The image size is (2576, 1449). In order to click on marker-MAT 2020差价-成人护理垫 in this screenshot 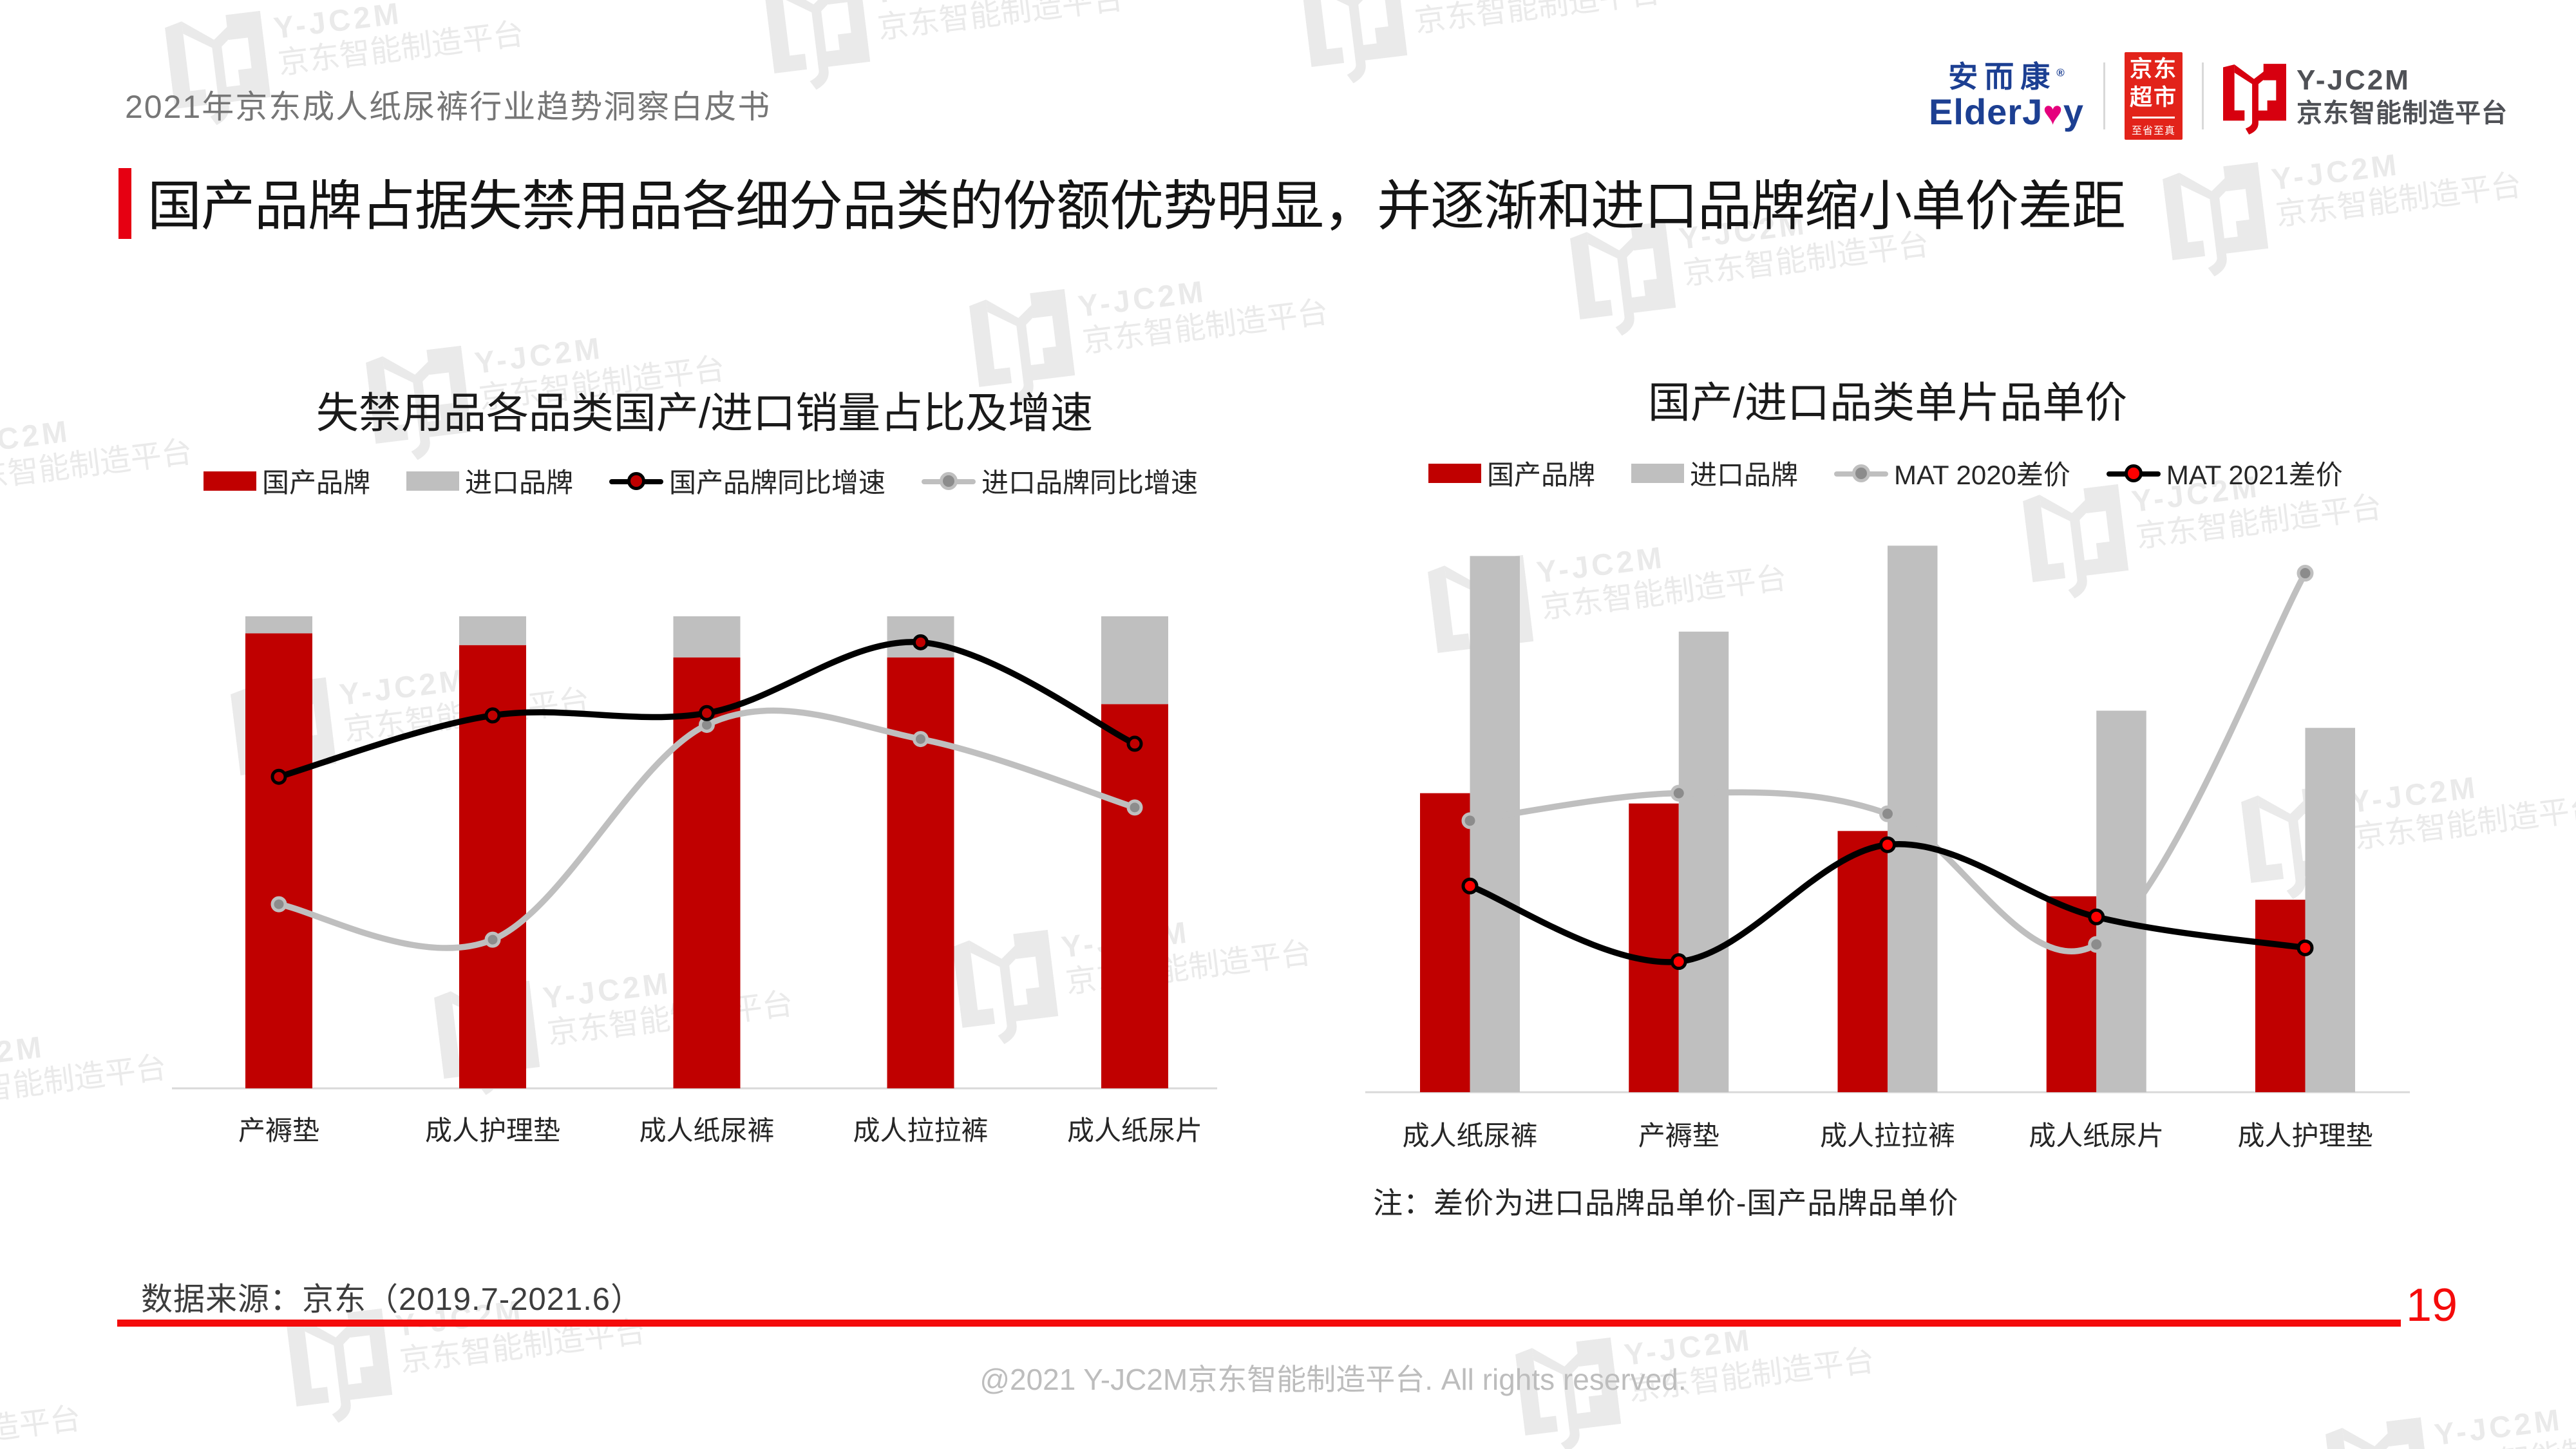, I will do `click(2305, 573)`.